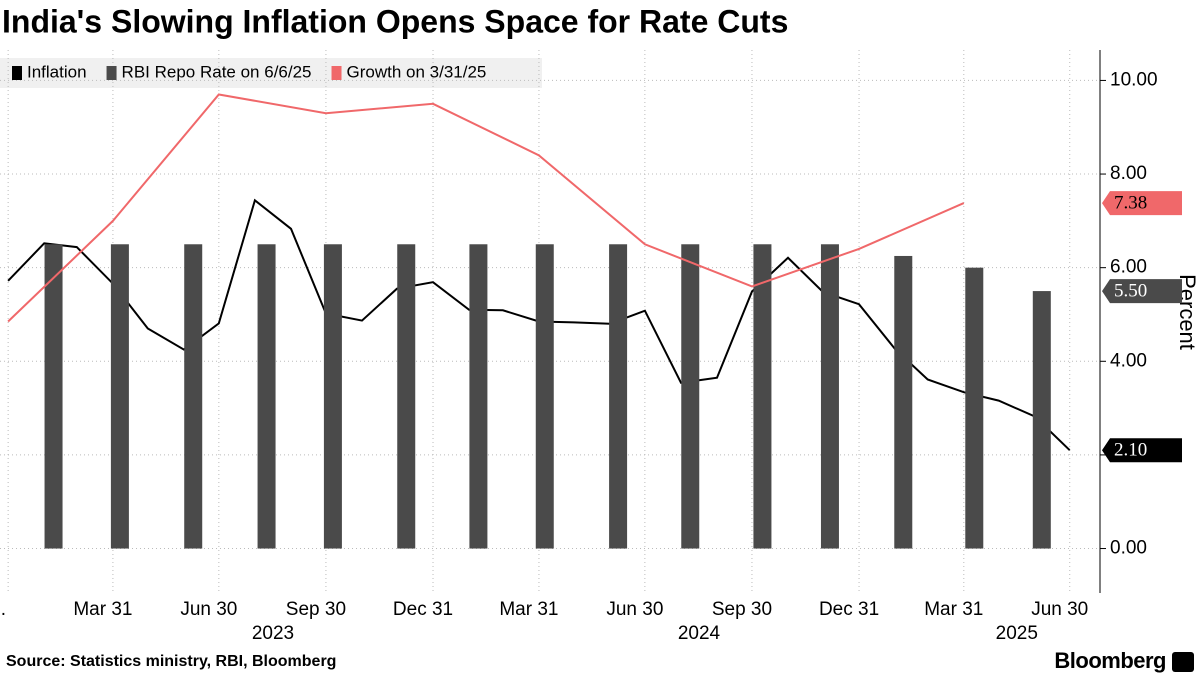 The image size is (1200, 675). I want to click on value-label: 2.10, so click(1130, 450).